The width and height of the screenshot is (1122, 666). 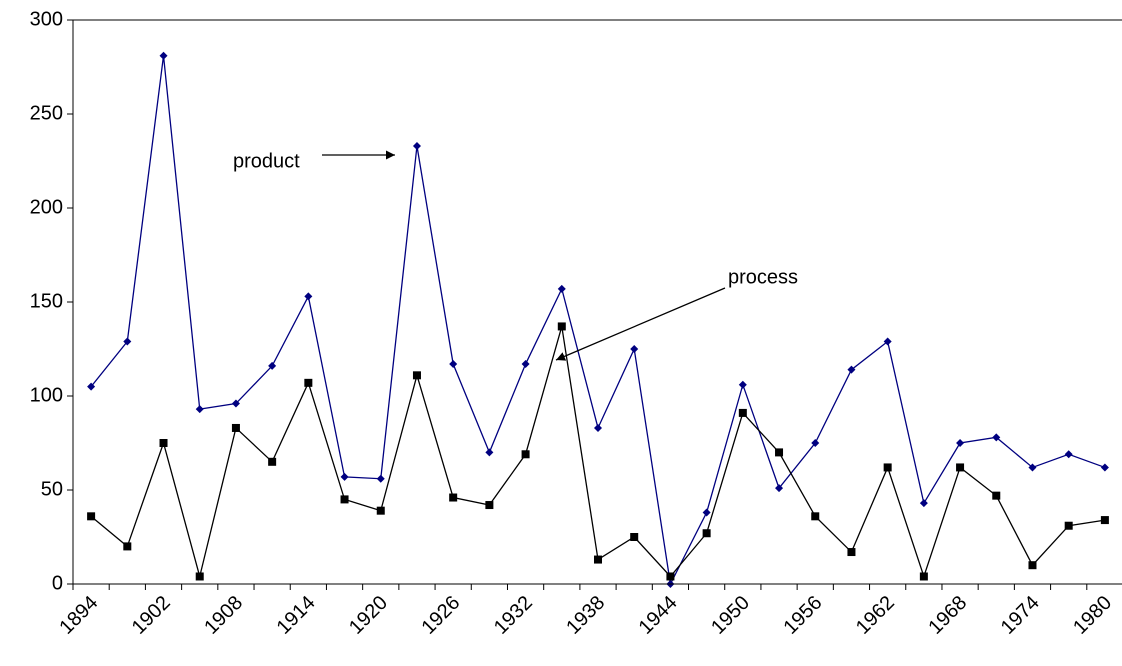 I want to click on y-tick-label: 50, so click(x=52, y=489).